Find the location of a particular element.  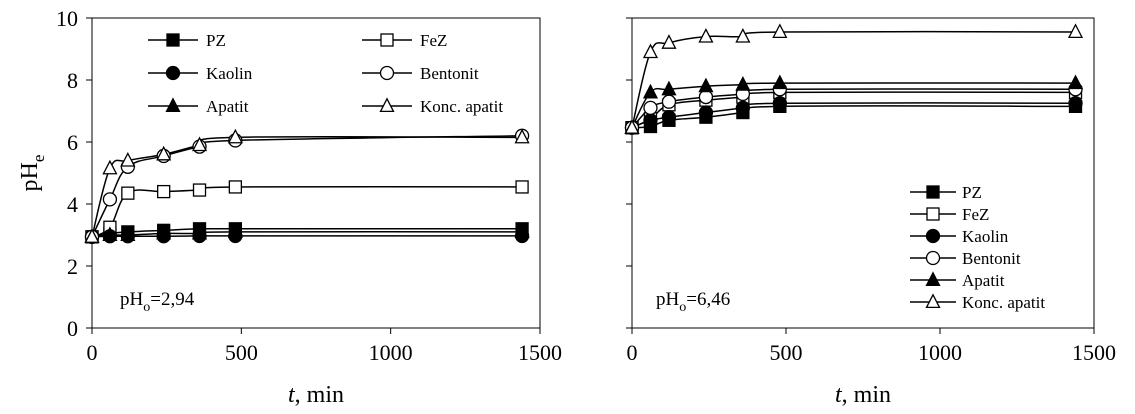

annotation-ph0: pHo=2,94 is located at coordinates (157, 302).